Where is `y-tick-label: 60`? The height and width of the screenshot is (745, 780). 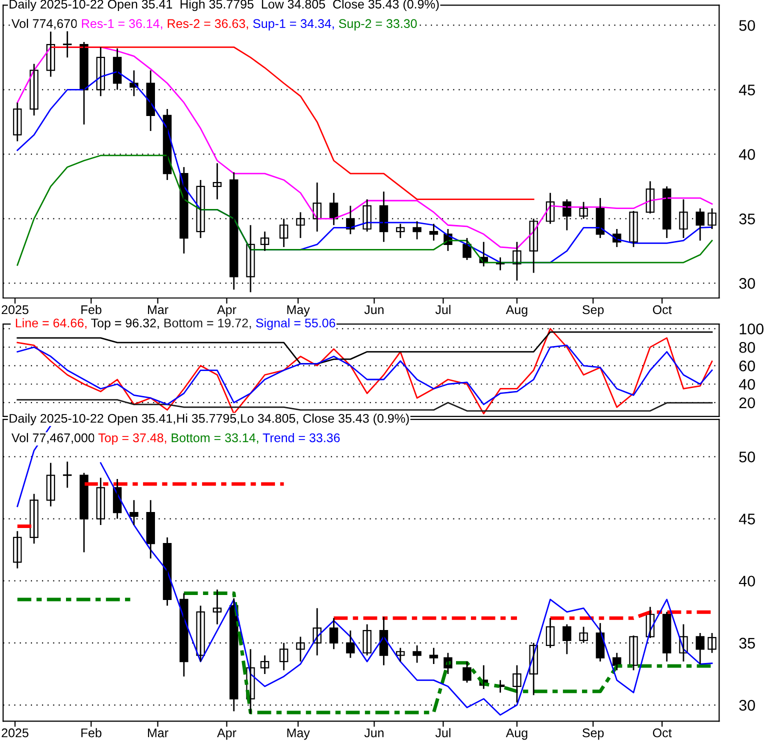 y-tick-label: 60 is located at coordinates (747, 366).